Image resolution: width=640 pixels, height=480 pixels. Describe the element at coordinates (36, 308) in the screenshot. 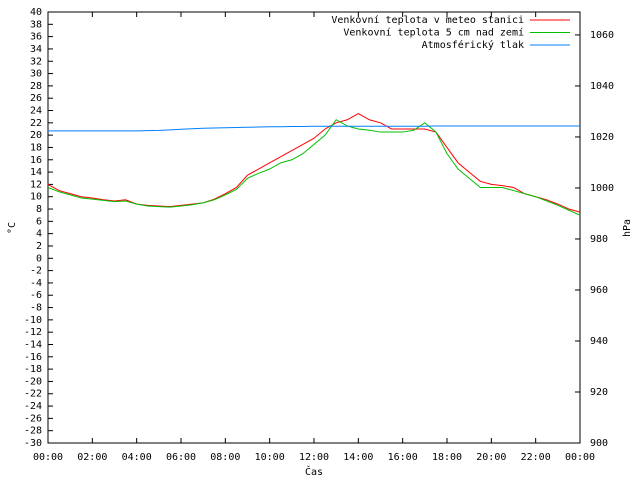

I see `y-tick-label: -8` at that location.